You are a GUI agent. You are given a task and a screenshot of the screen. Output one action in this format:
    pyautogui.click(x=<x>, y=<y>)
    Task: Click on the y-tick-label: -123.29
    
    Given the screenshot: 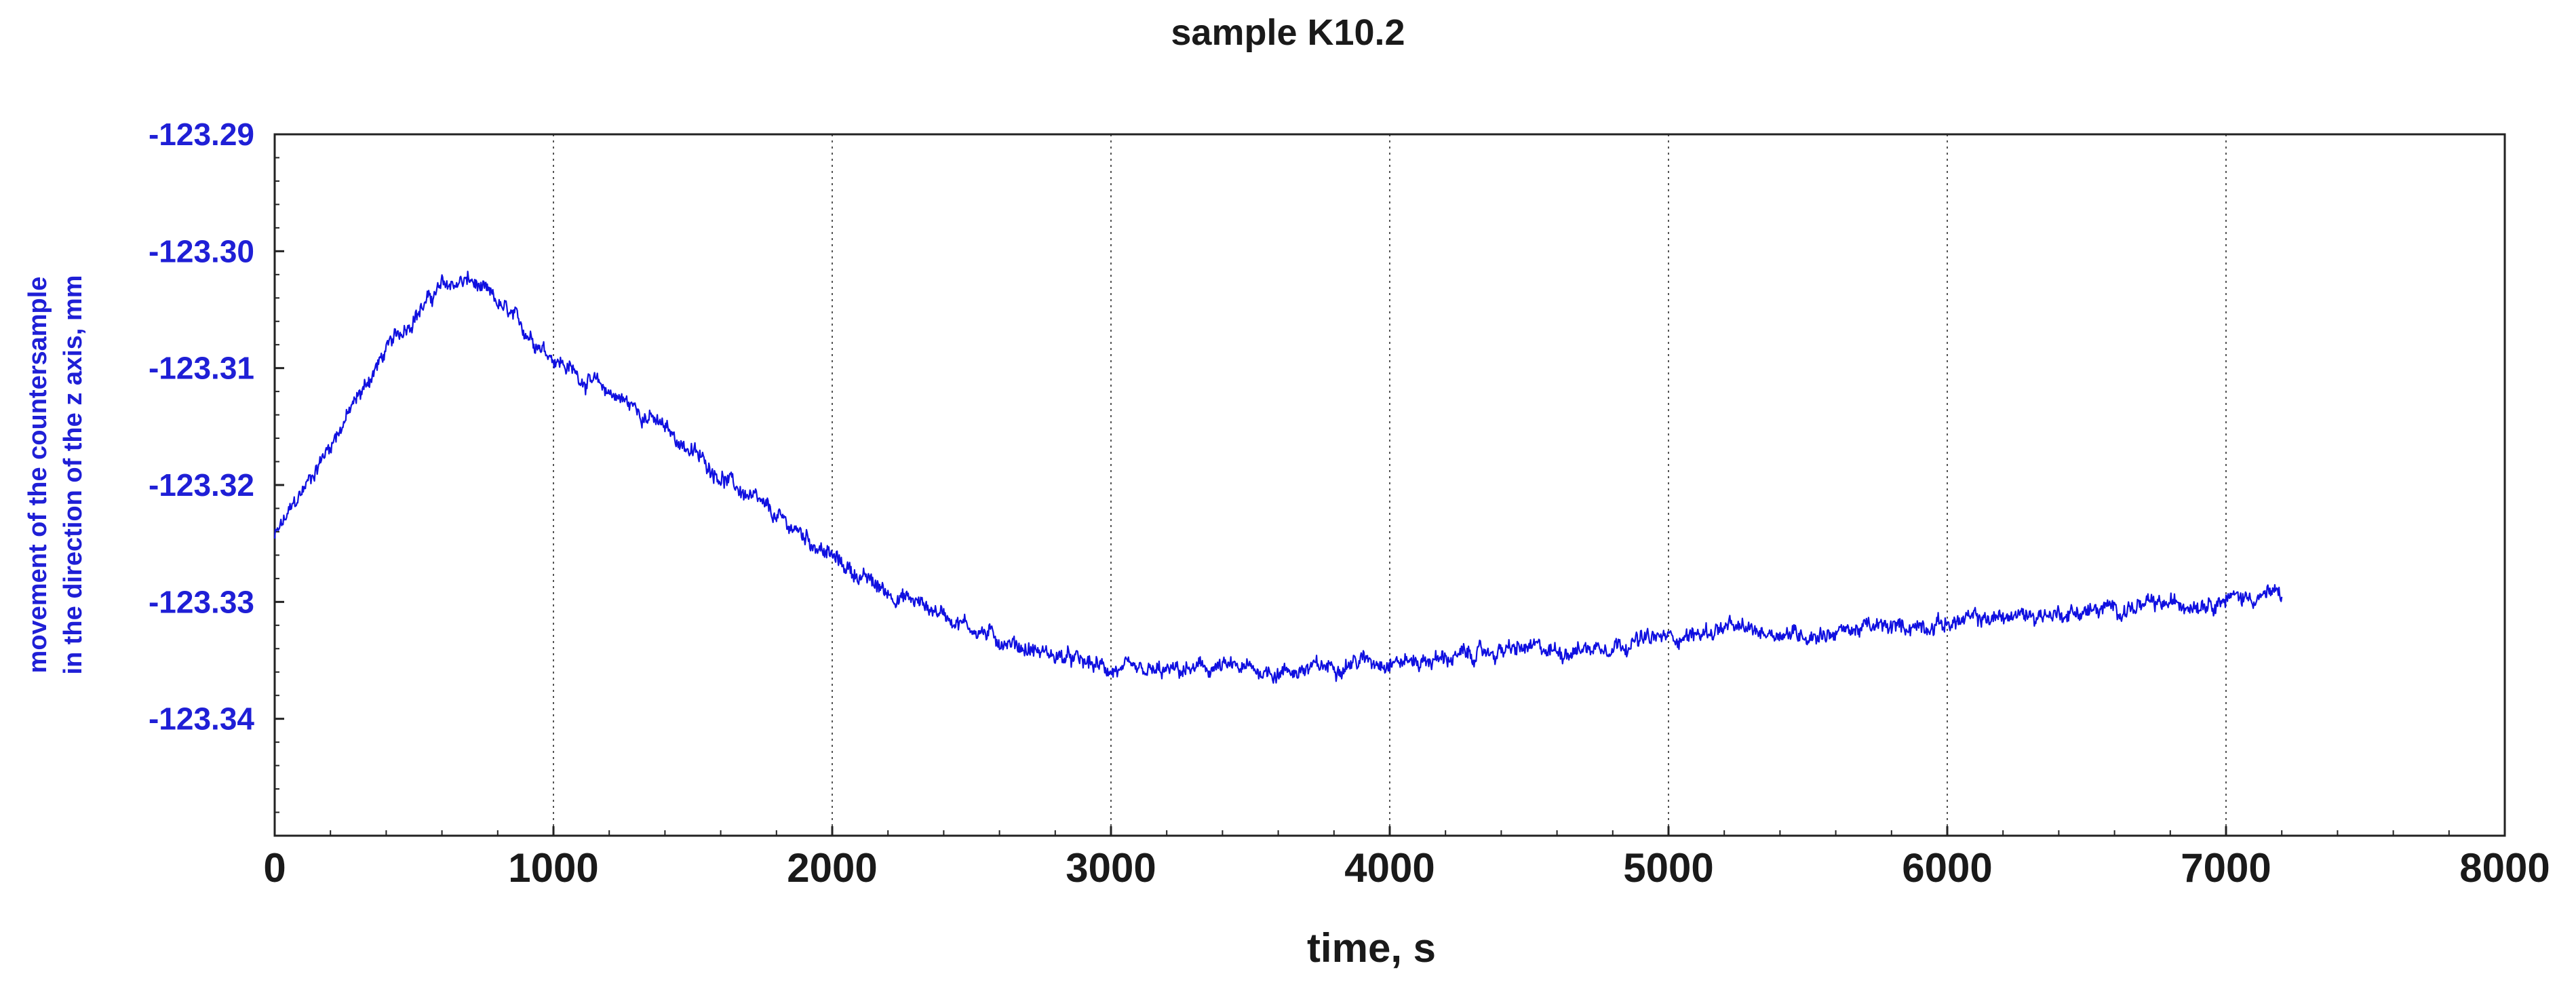 What is the action you would take?
    pyautogui.click(x=201, y=135)
    